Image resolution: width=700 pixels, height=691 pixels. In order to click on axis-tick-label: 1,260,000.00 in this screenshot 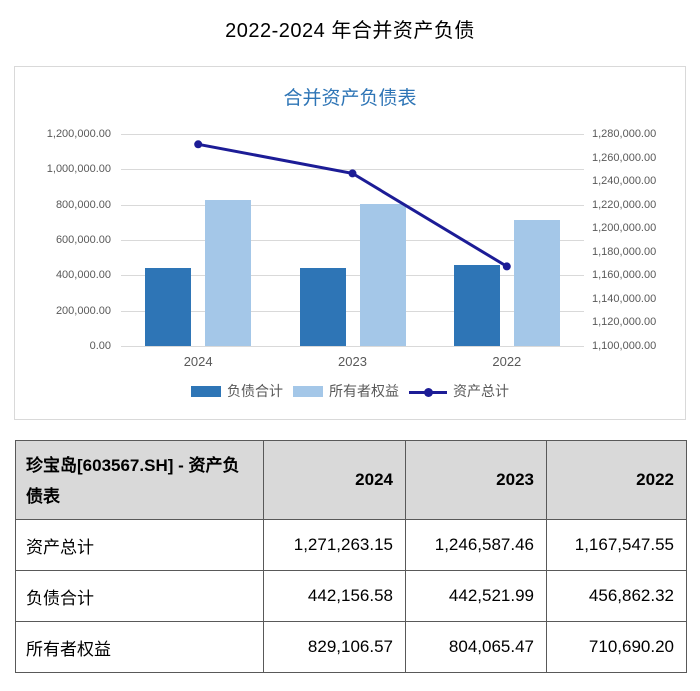, I will do `click(624, 157)`.